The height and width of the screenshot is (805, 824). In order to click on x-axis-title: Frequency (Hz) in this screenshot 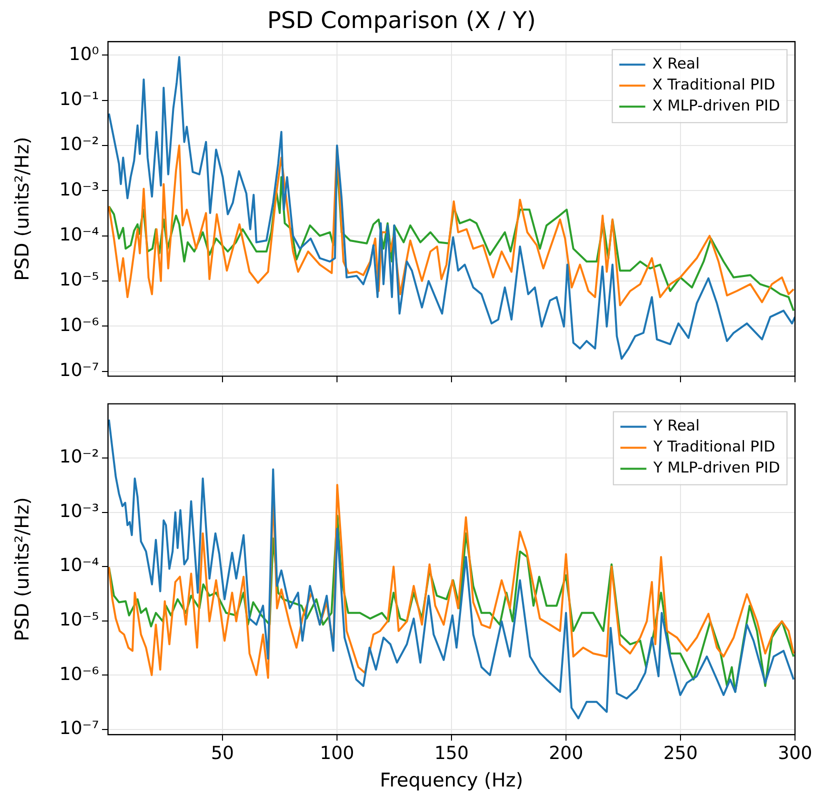, I will do `click(452, 781)`.